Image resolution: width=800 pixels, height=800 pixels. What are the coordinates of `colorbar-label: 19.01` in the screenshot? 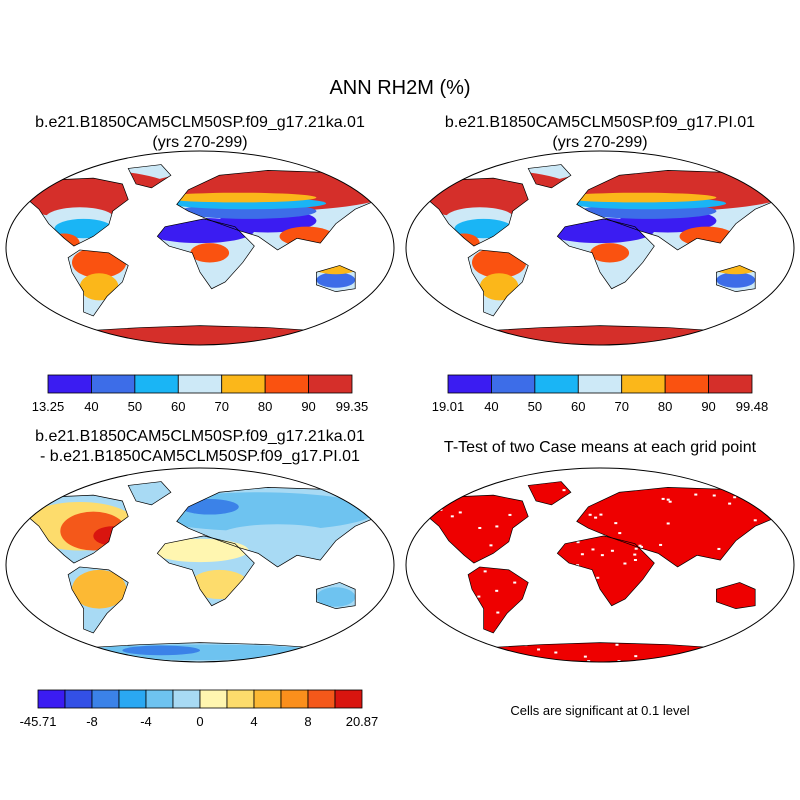 It's located at (448, 406).